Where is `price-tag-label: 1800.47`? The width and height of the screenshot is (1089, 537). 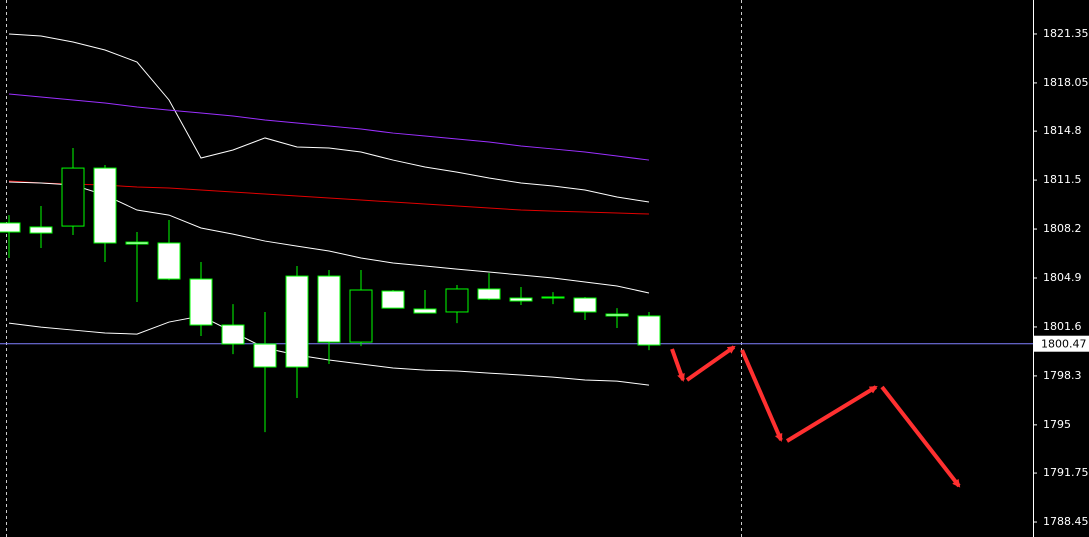
price-tag-label: 1800.47 is located at coordinates (1064, 344).